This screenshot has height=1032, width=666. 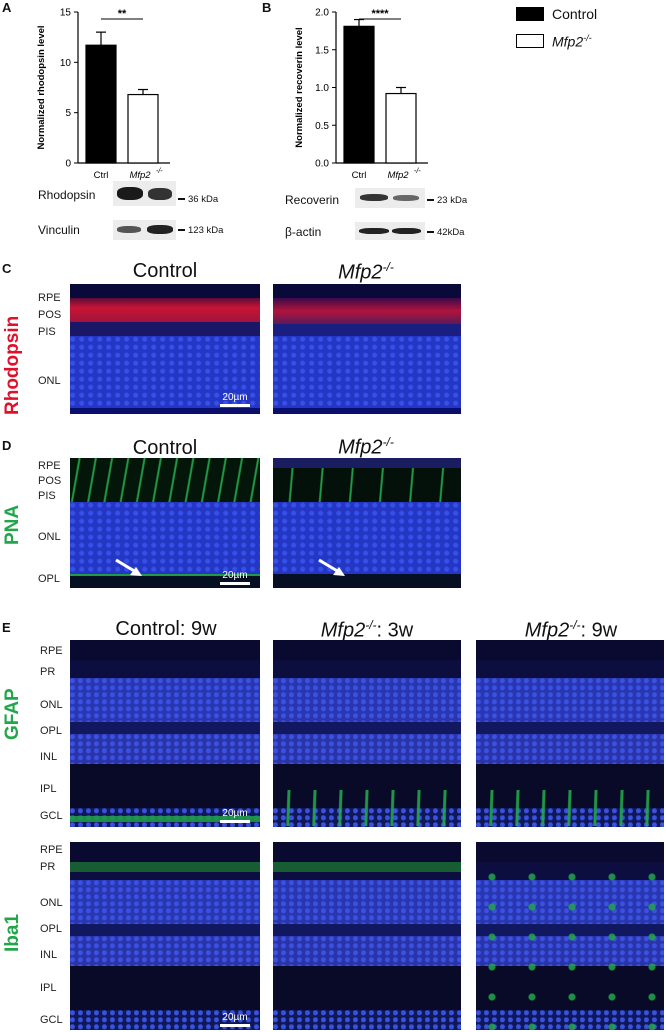 I want to click on chart-a-ytick-label: 5, so click(x=68, y=113).